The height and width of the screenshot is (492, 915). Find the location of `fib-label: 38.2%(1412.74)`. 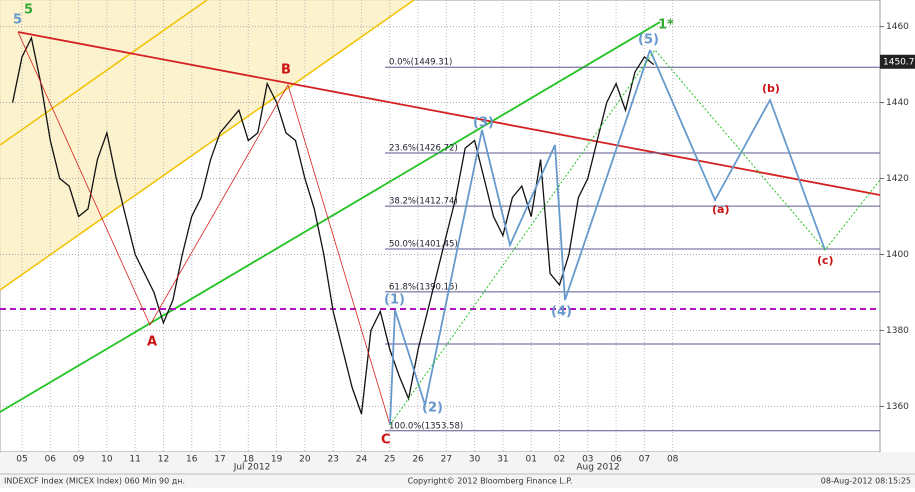

fib-label: 38.2%(1412.74) is located at coordinates (423, 202).